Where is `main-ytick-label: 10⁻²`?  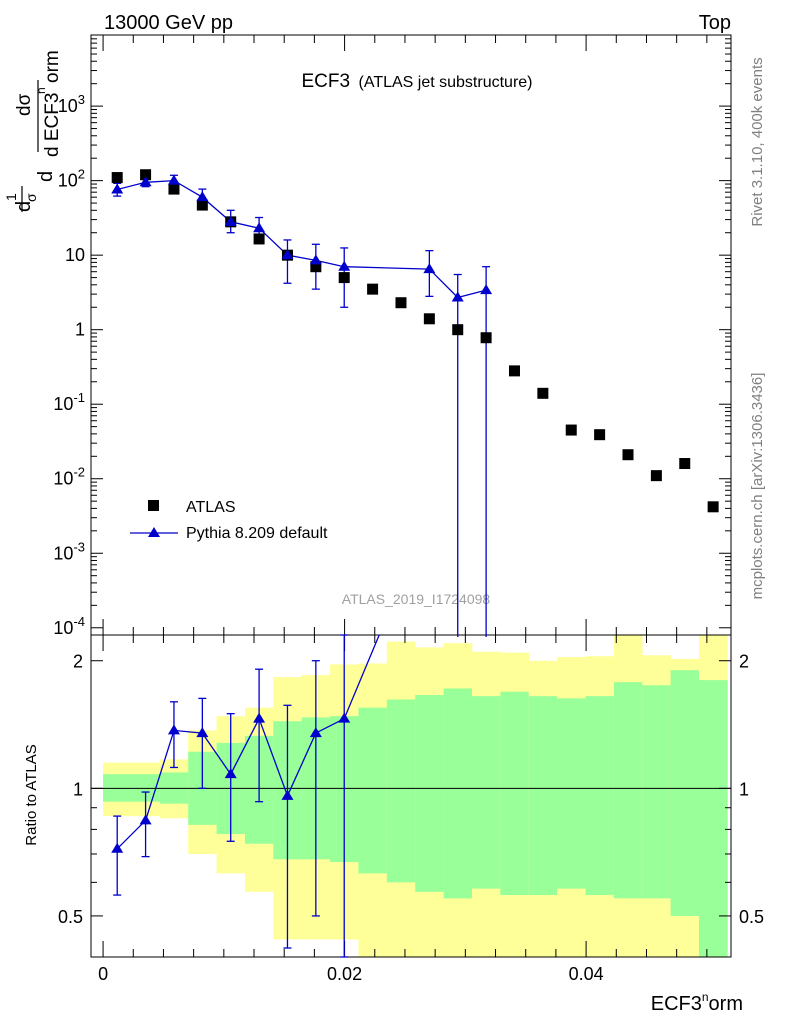
main-ytick-label: 10⁻² is located at coordinates (69, 477).